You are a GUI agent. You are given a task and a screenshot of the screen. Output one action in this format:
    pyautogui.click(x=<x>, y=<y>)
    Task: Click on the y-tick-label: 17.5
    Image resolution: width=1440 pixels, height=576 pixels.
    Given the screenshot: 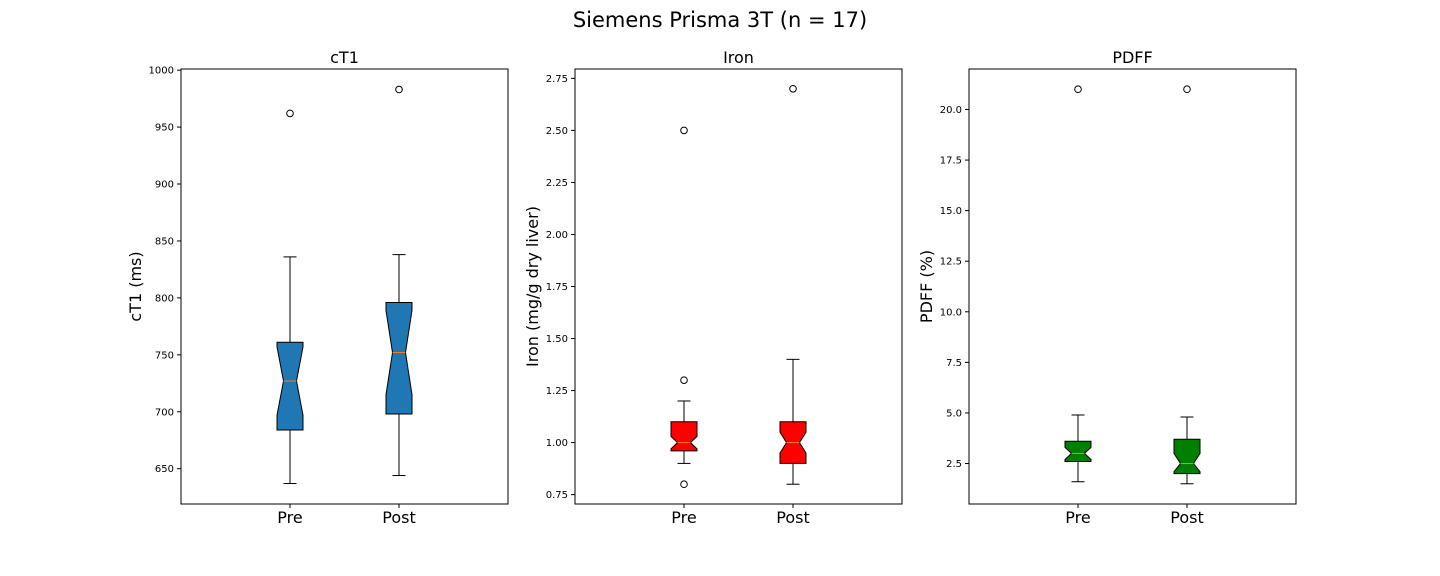 What is the action you would take?
    pyautogui.click(x=951, y=161)
    